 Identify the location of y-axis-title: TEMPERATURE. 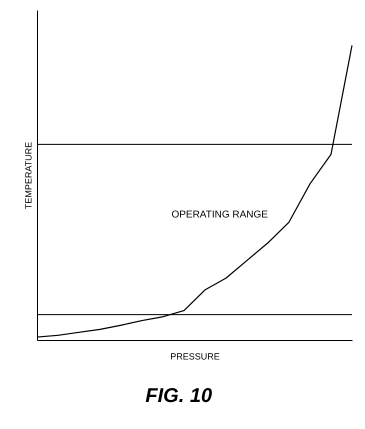
(29, 176).